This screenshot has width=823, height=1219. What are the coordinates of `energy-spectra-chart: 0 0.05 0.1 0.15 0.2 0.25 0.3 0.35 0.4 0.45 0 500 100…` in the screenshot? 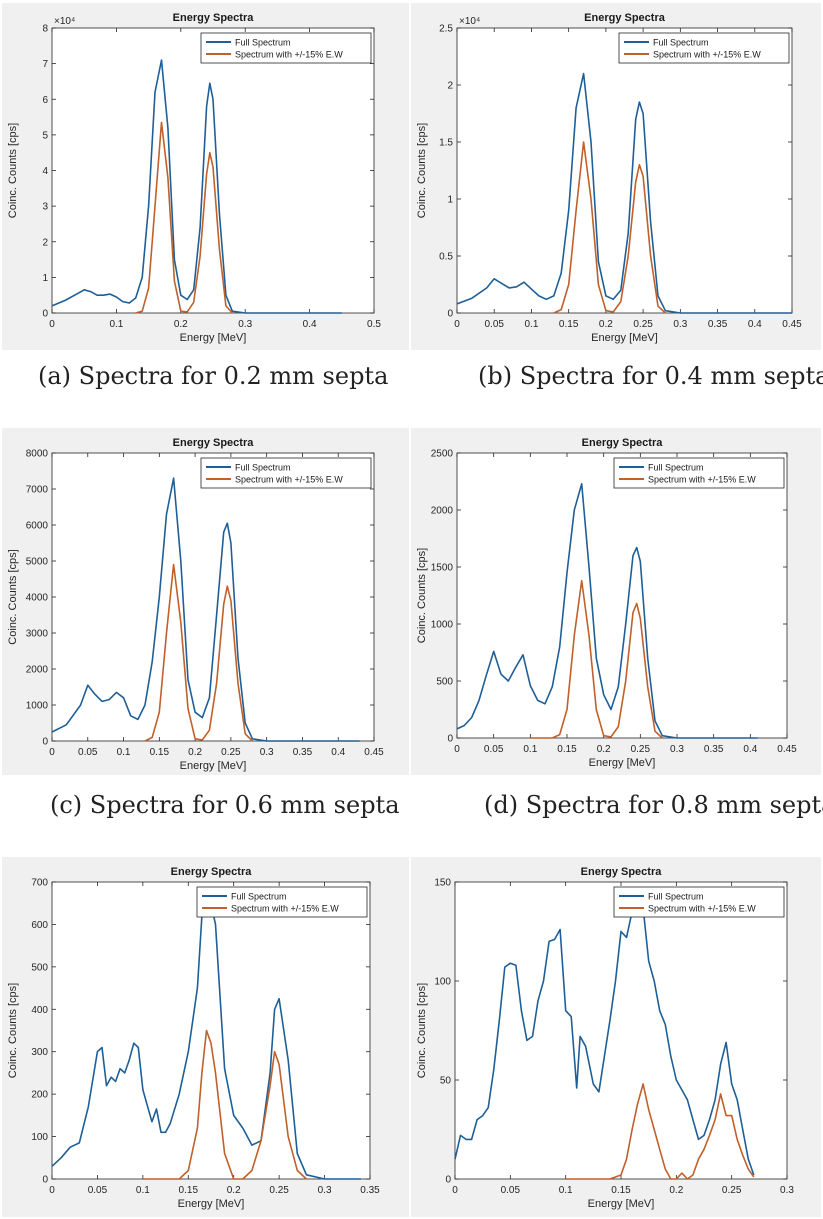 It's located at (606, 603).